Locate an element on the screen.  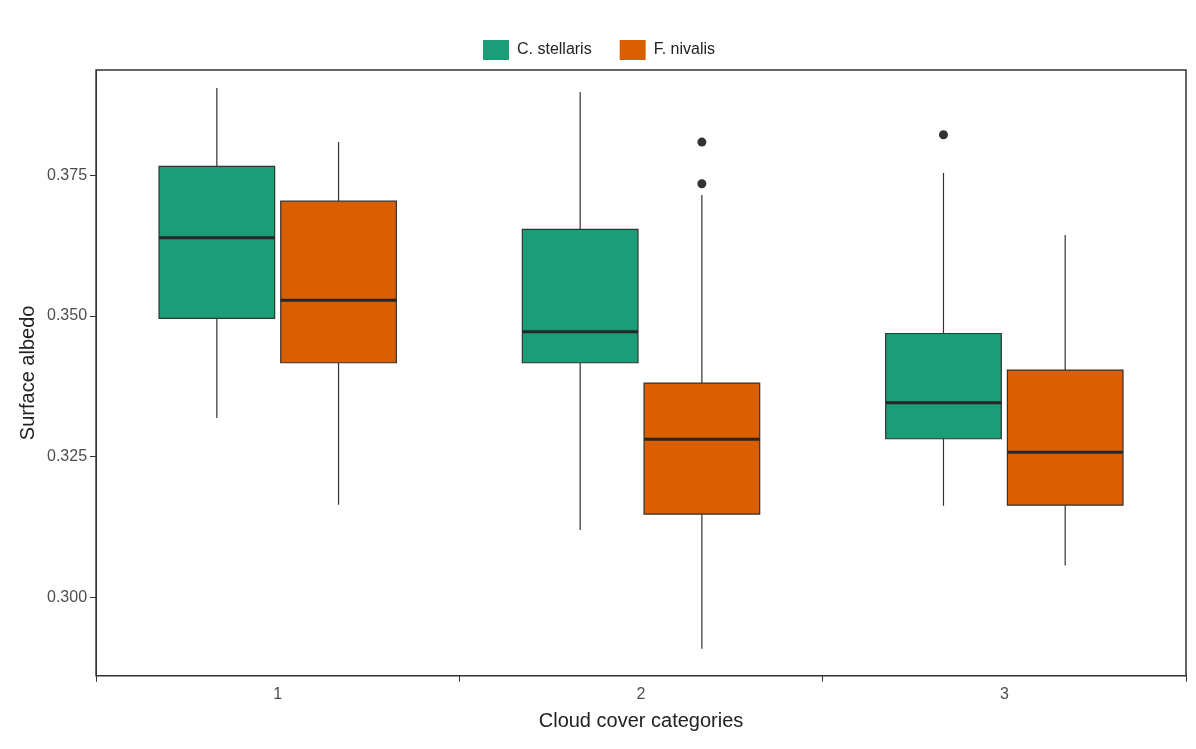
x-tick-label: 1 is located at coordinates (278, 693).